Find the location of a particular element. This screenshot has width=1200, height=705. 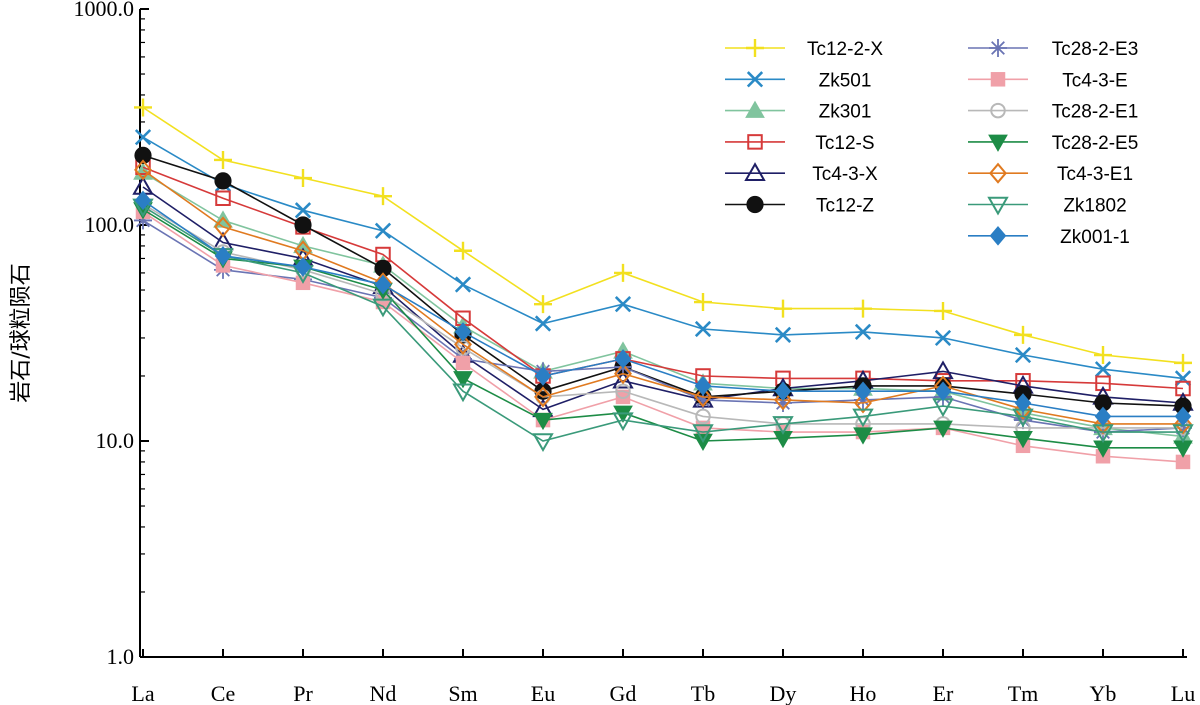

legend-item: Tc12-Z is located at coordinates (799, 206).